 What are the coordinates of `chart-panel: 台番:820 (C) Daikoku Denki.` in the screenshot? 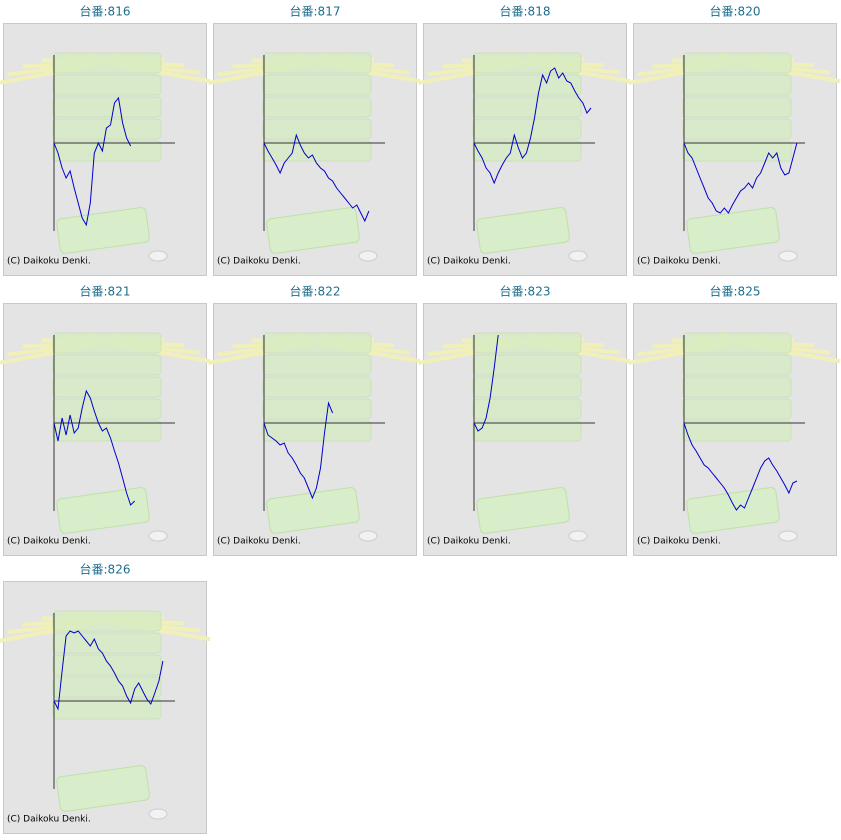 It's located at (734, 140).